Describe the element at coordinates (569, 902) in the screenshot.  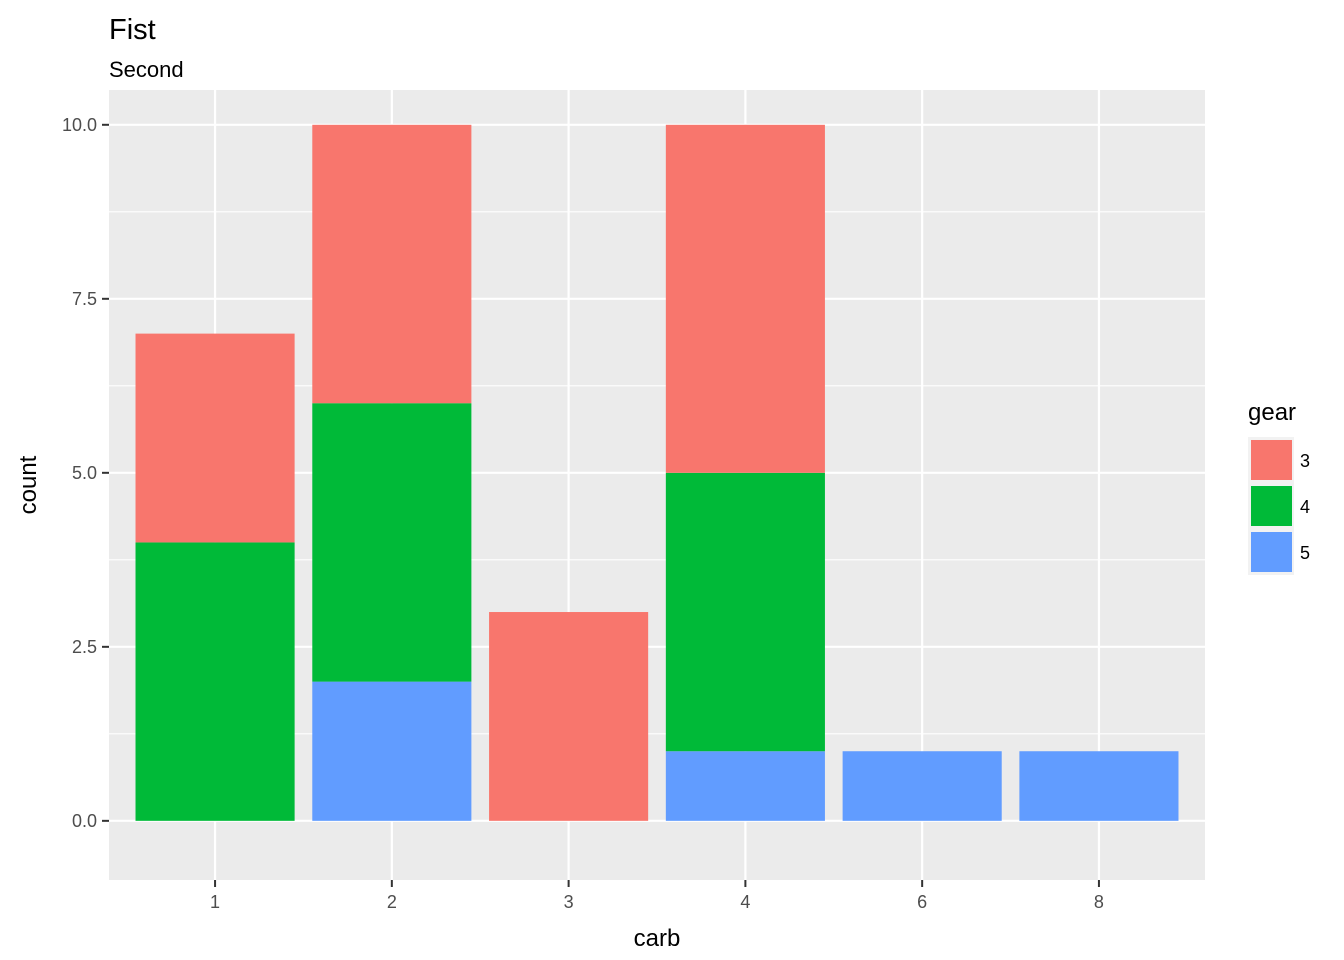
I see `x-tick-label: 3` at that location.